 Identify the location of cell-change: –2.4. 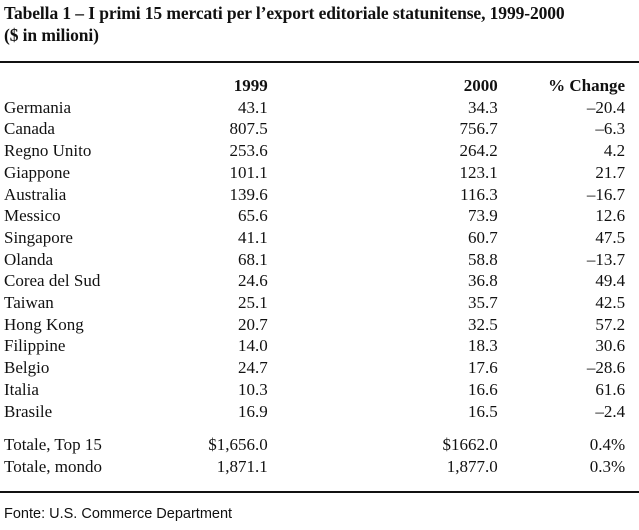
(610, 411).